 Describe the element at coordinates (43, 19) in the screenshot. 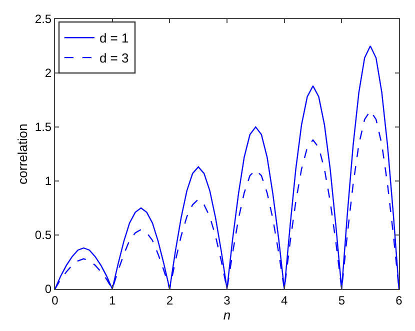

I see `y-tick-label: 2.5` at that location.